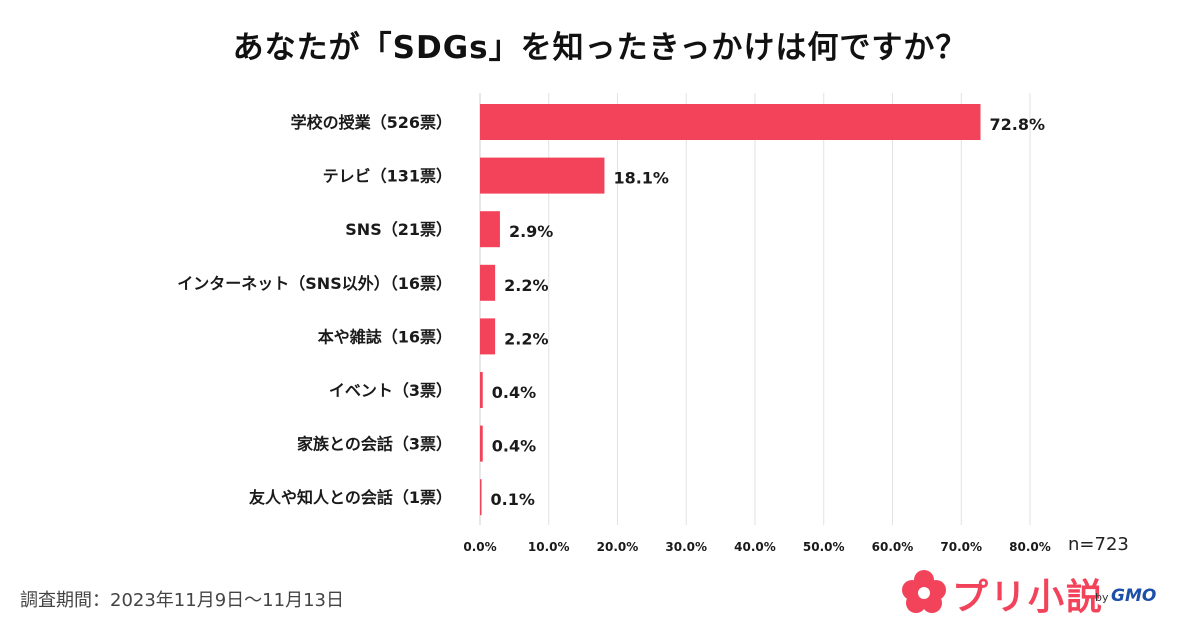 The height and width of the screenshot is (630, 1200). What do you see at coordinates (387, 176) in the screenshot?
I see `category-label: テレビ（131票）` at bounding box center [387, 176].